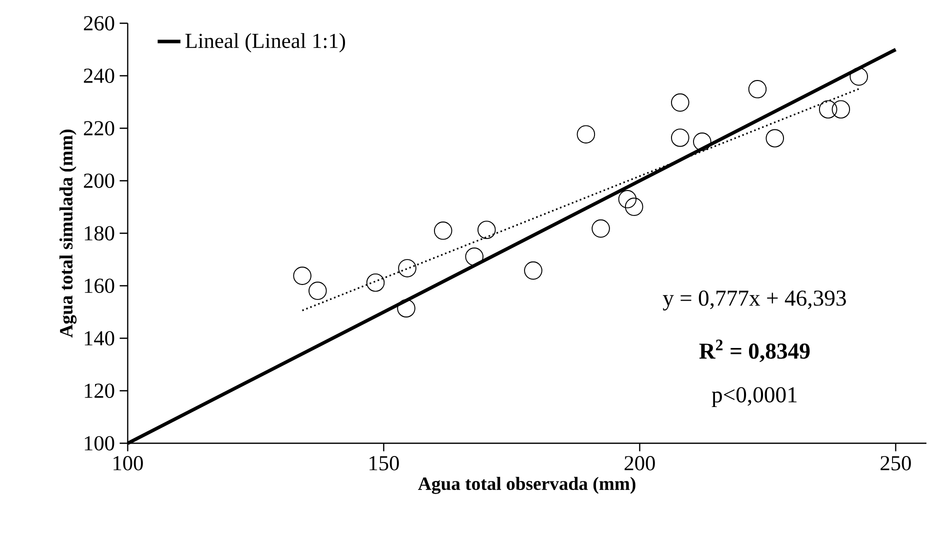 Image resolution: width=933 pixels, height=548 pixels. What do you see at coordinates (99, 285) in the screenshot?
I see `y-tick-label: 160` at bounding box center [99, 285].